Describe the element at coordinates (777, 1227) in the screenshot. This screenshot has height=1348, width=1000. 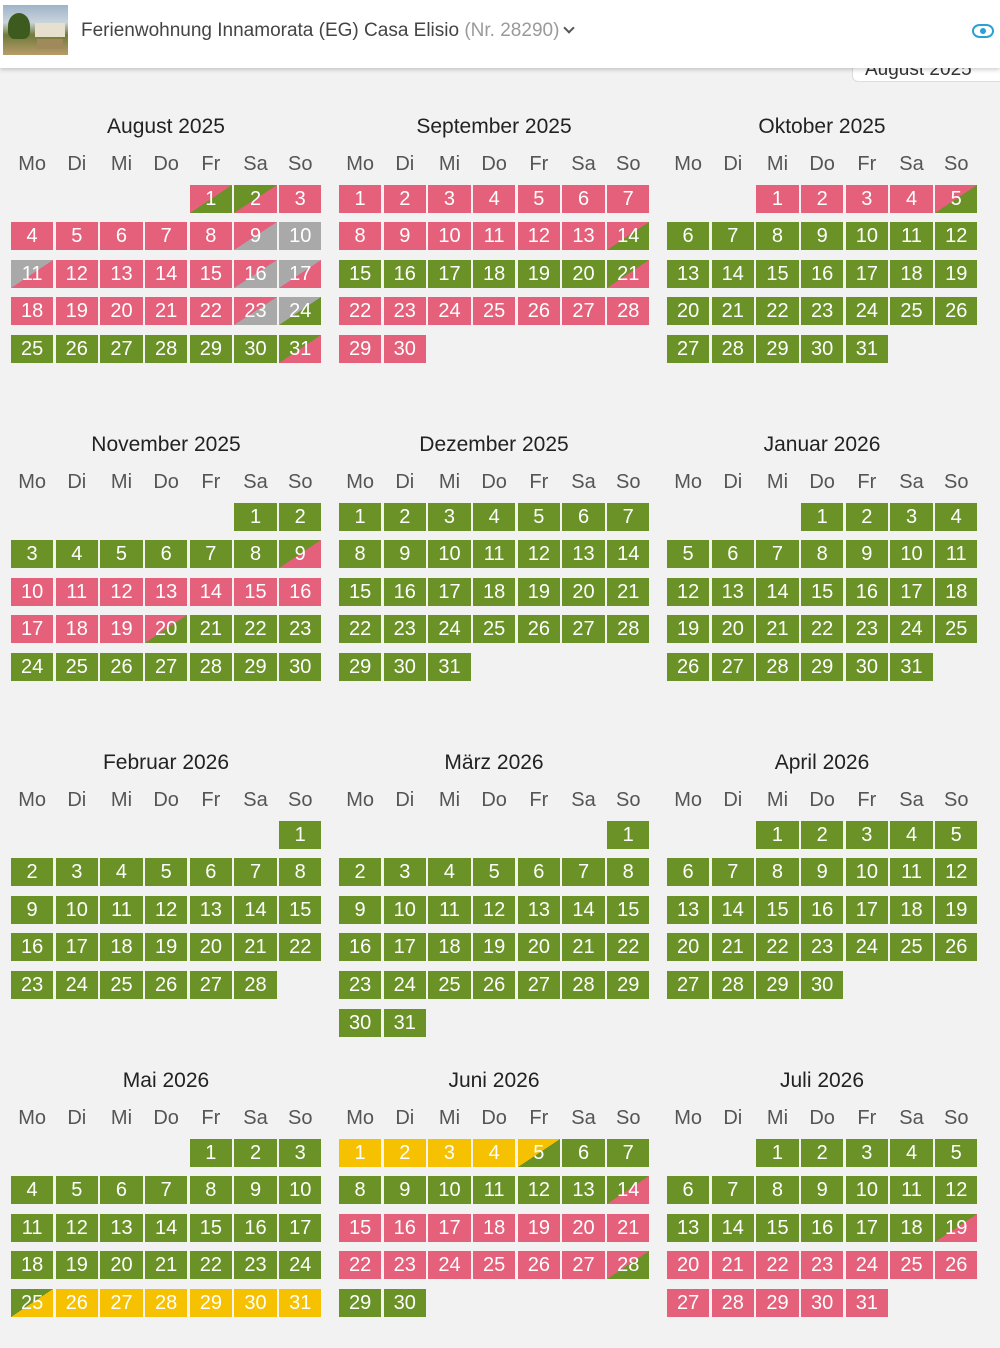
I see `day-cell: 15` at that location.